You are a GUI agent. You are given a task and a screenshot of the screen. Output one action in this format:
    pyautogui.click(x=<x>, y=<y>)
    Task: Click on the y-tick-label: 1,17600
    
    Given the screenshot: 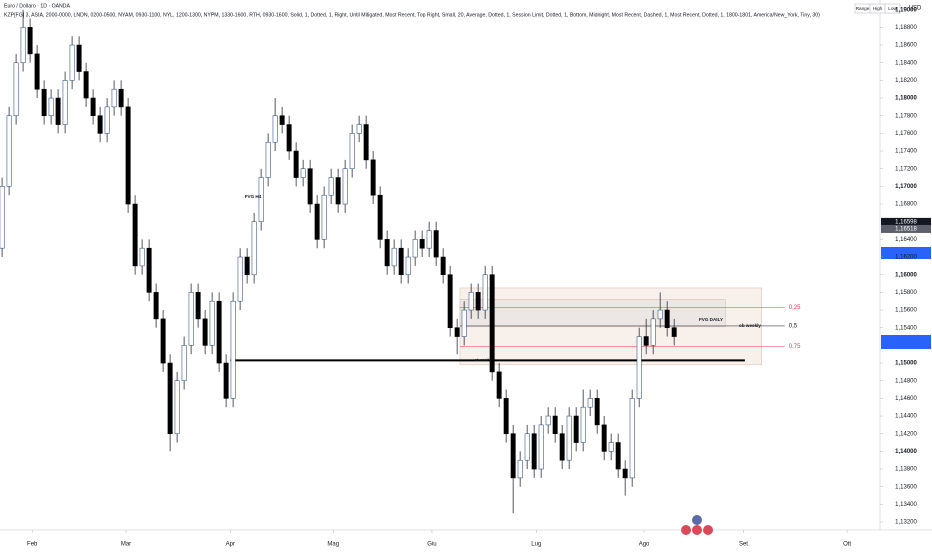 What is the action you would take?
    pyautogui.click(x=906, y=134)
    